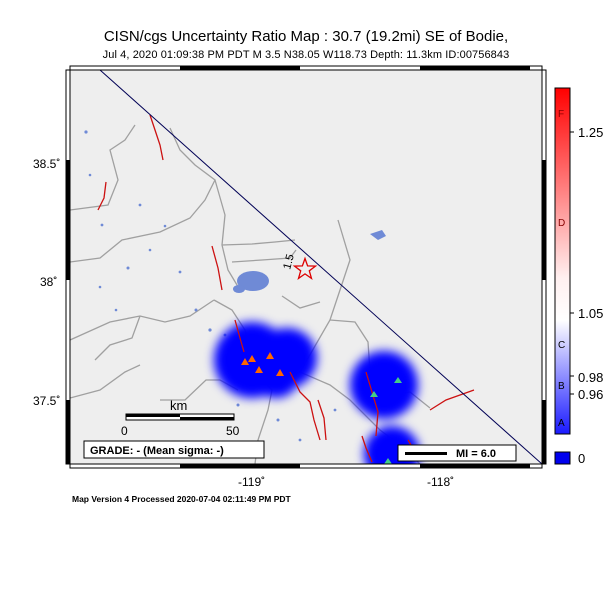 Image resolution: width=612 pixels, height=593 pixels. What do you see at coordinates (561, 114) in the screenshot?
I see `grade-letter-f: F` at bounding box center [561, 114].